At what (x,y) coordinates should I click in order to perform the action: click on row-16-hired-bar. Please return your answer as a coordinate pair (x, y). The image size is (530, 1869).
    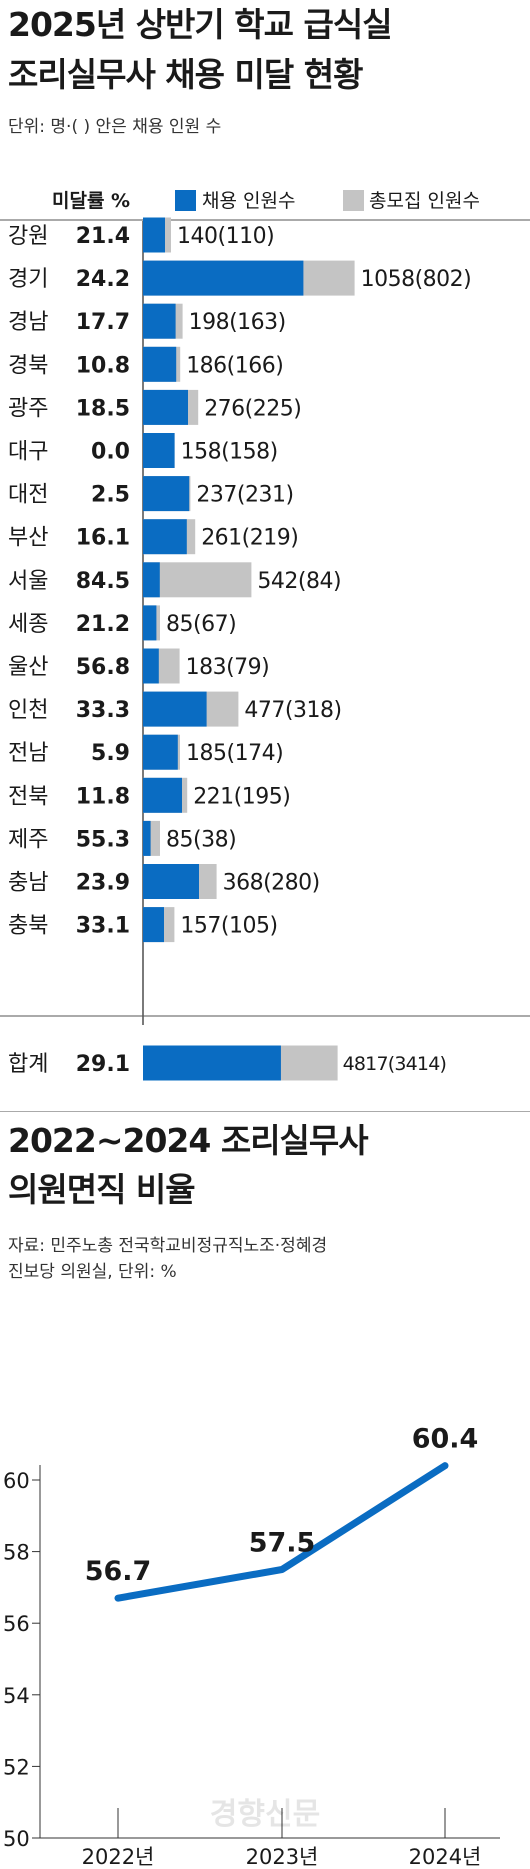
    Looking at the image, I should click on (153, 925).